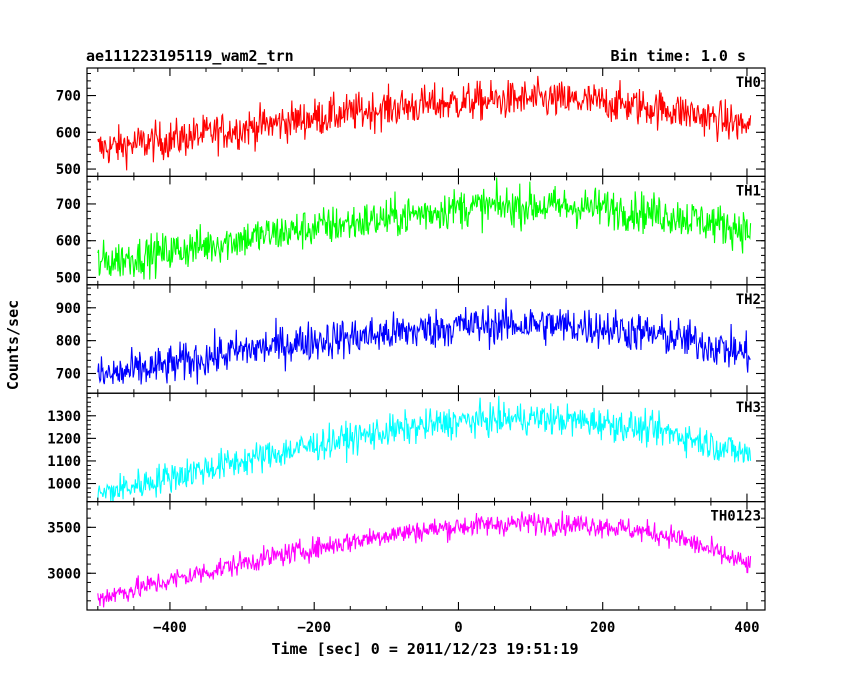 Image resolution: width=850 pixels, height=680 pixels. I want to click on bin-time-label: Bin time: 1.0 s, so click(678, 56).